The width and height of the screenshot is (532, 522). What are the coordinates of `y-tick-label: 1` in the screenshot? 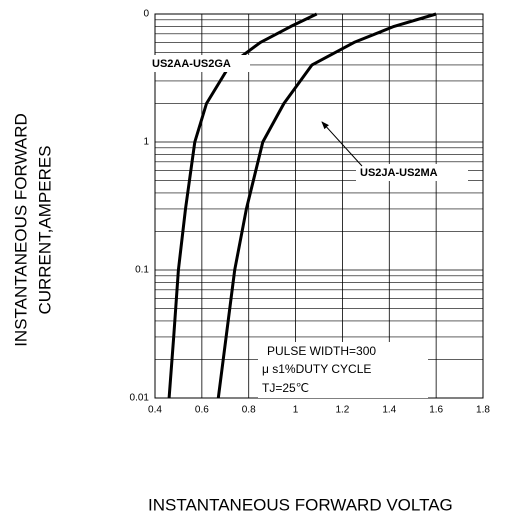 It's located at (146, 142).